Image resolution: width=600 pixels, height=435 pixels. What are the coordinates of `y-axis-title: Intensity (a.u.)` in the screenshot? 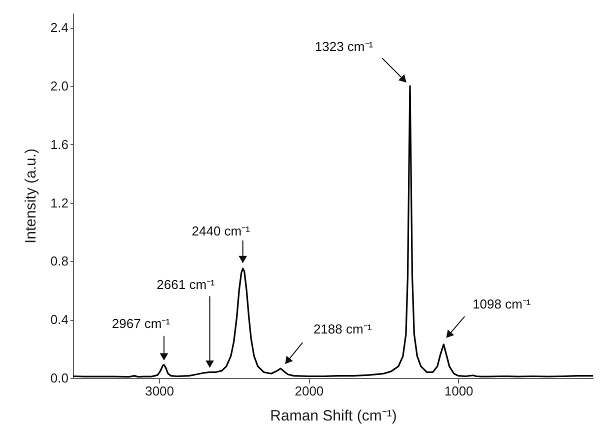 It's located at (31, 196).